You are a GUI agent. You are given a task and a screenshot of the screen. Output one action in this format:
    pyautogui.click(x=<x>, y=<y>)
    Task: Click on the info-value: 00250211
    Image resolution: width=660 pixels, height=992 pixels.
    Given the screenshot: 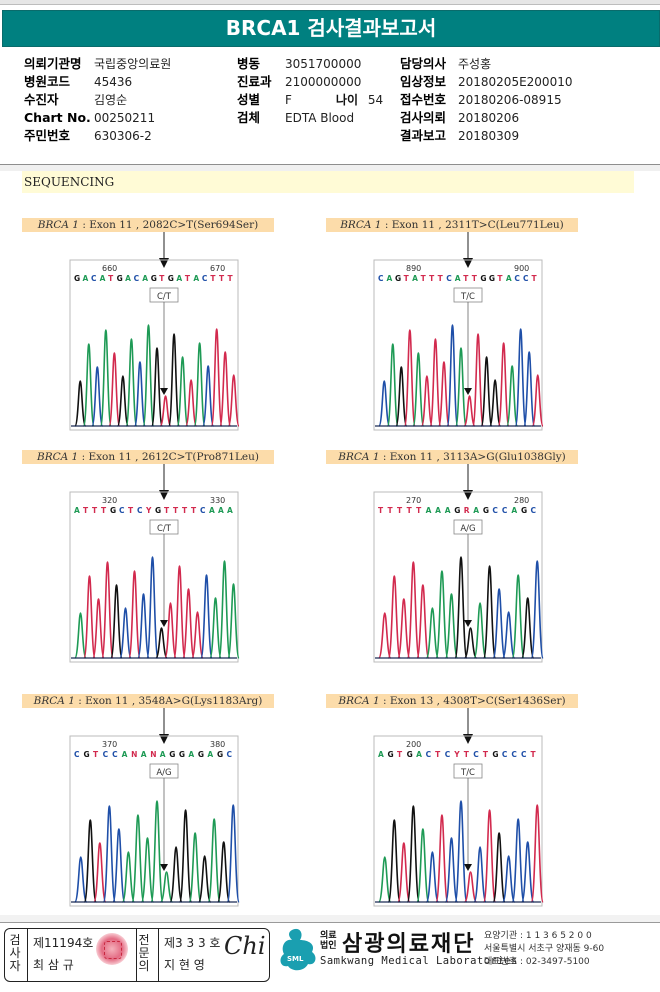 What is the action you would take?
    pyautogui.click(x=125, y=118)
    